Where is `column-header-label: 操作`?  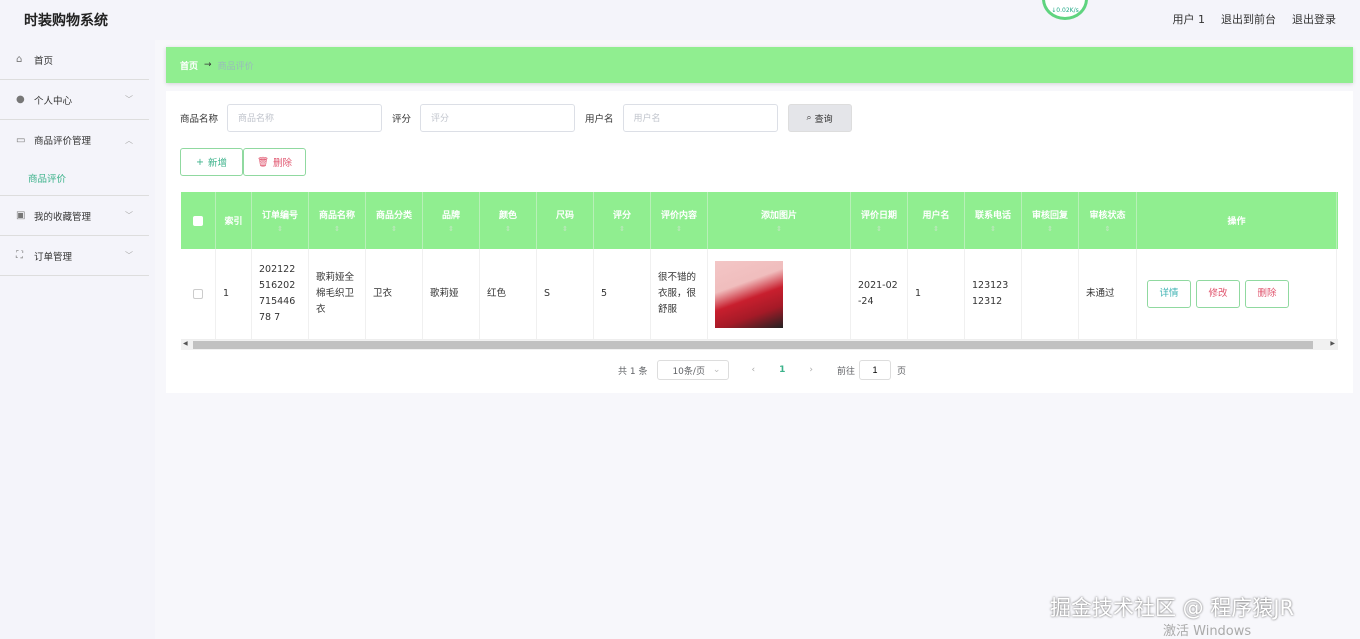
column-header-label: 操作 is located at coordinates (1236, 222).